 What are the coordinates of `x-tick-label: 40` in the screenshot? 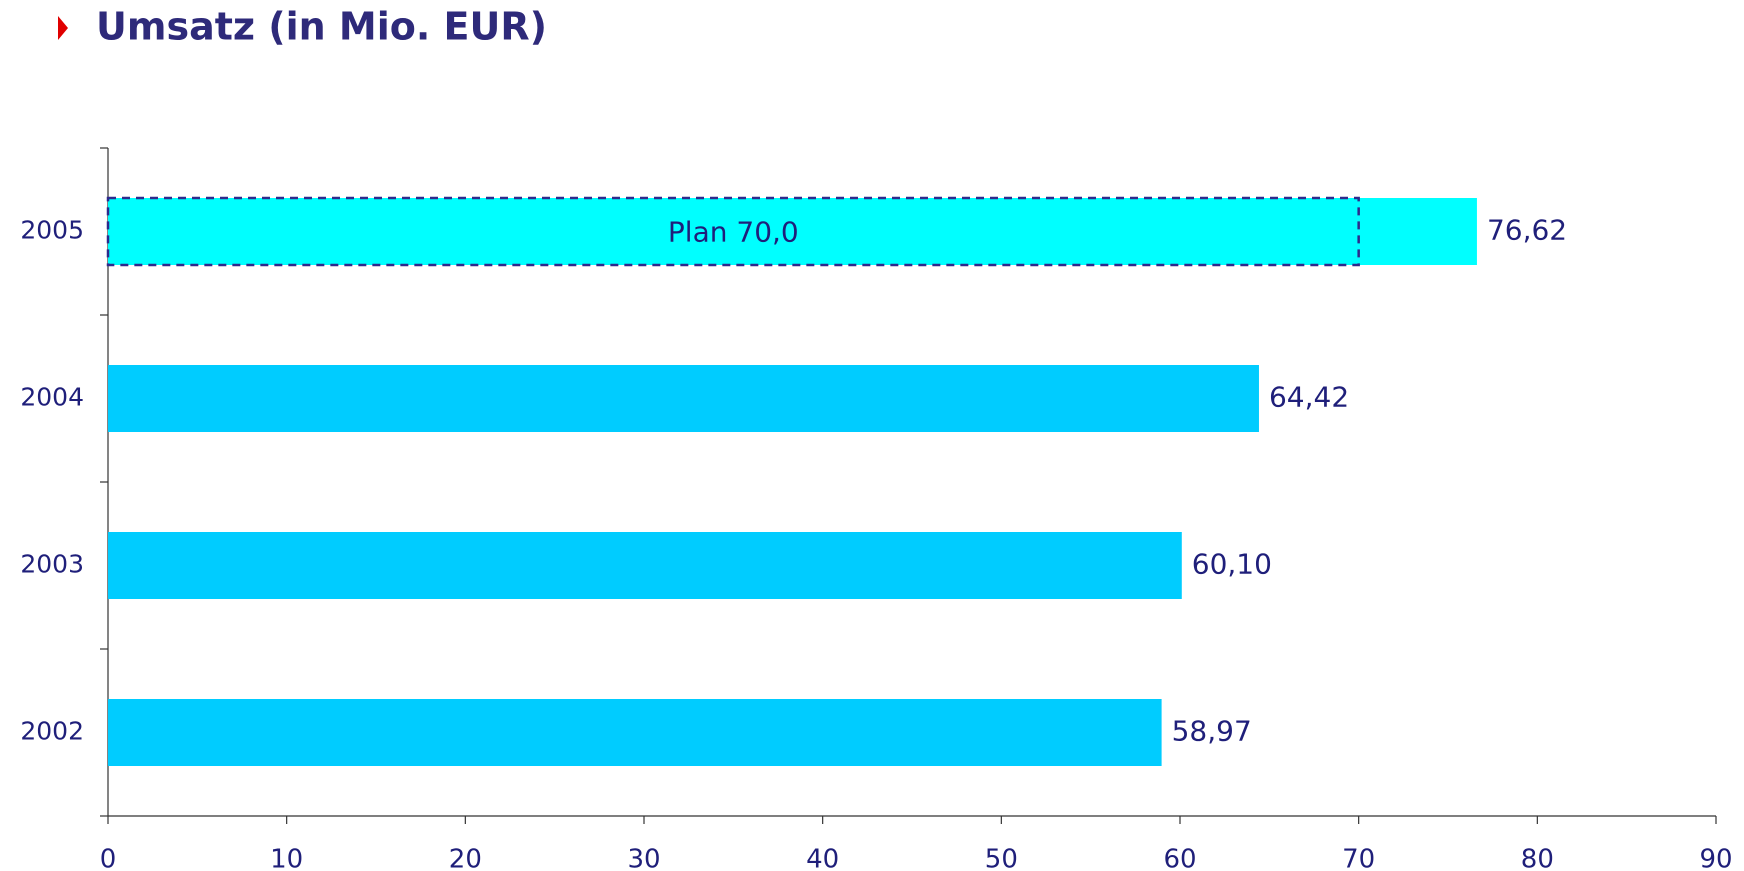 It's located at (822, 858).